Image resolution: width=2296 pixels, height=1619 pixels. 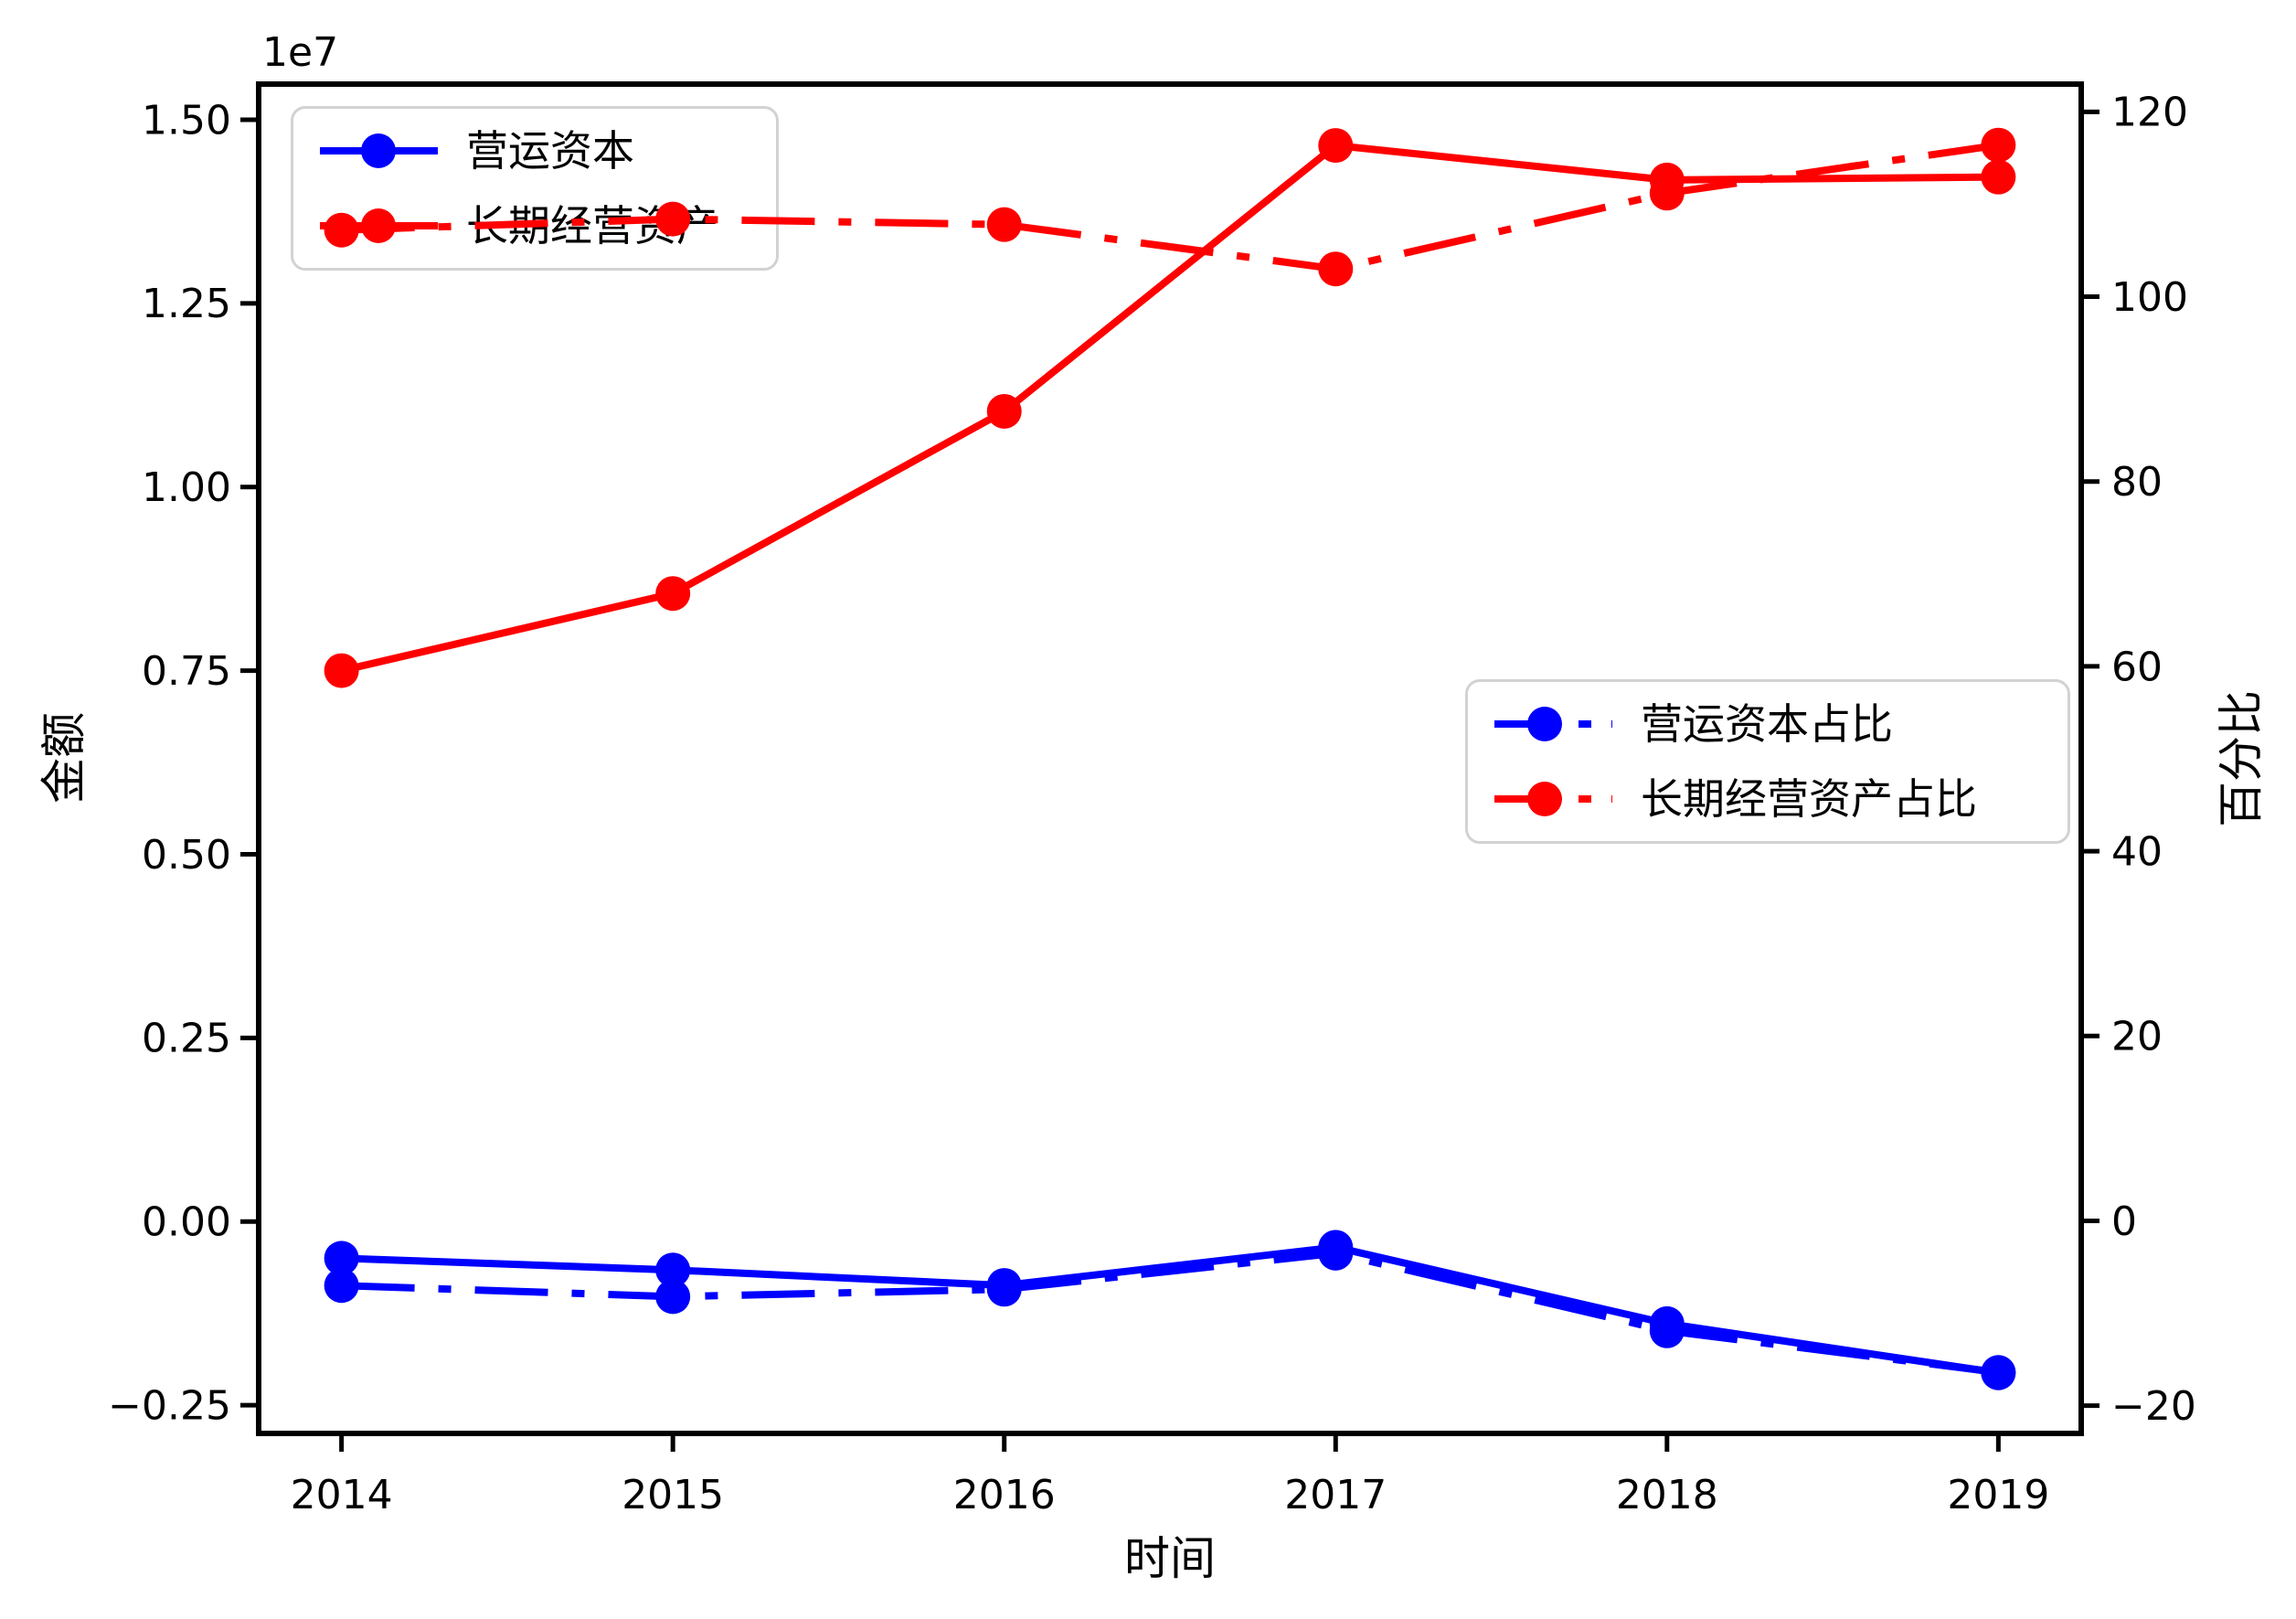 I want to click on y-tick-label-left: 1.00, so click(x=186, y=488).